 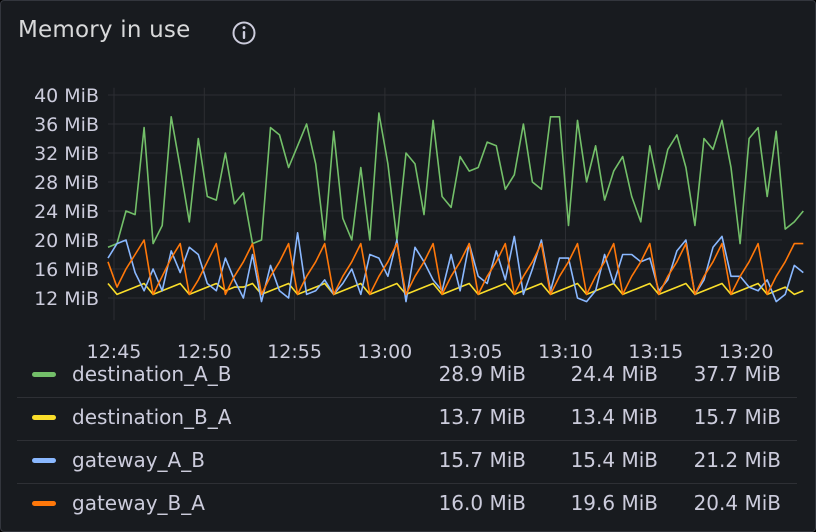 I want to click on stat-value: 15.4 MiB, so click(x=614, y=460).